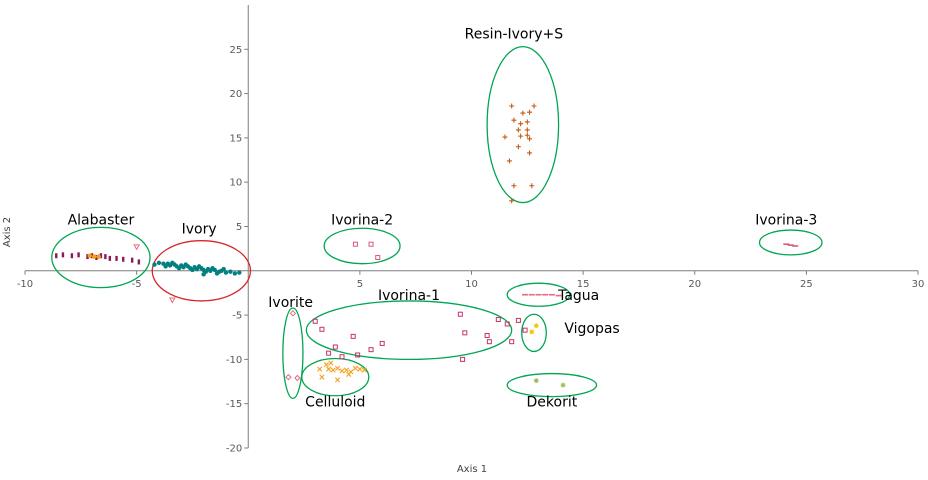 The height and width of the screenshot is (480, 928). I want to click on y-tick-label: -10, so click(234, 360).